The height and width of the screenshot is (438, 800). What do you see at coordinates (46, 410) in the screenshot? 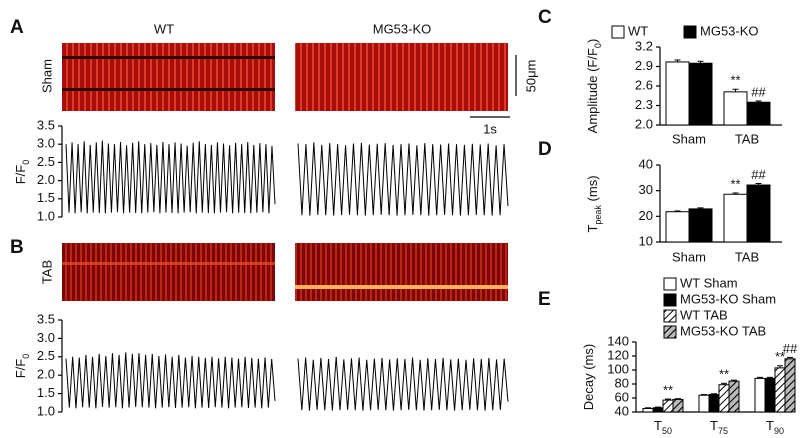
I see `y-tick-label: 1.0` at bounding box center [46, 410].